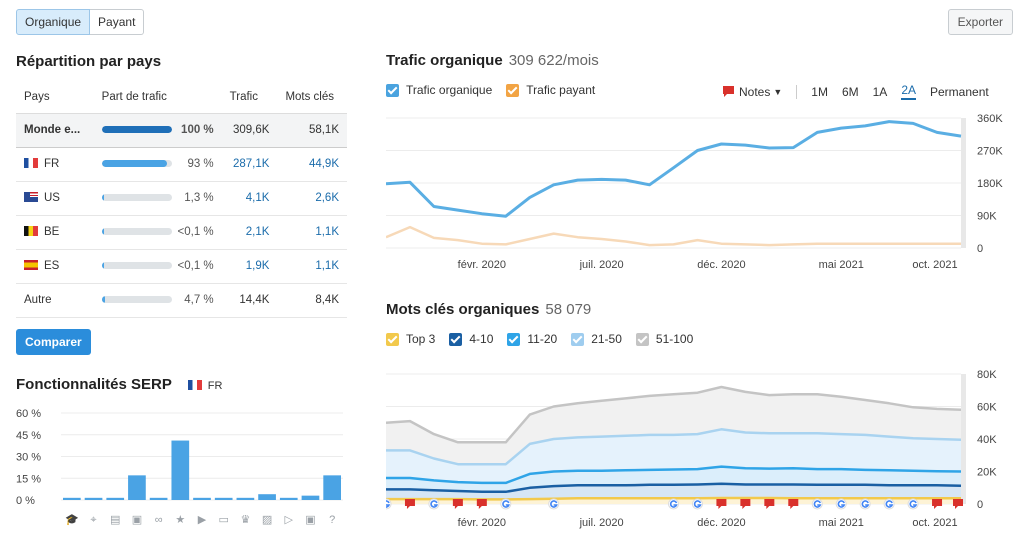 The image size is (1023, 537). What do you see at coordinates (439, 90) in the screenshot?
I see `legend-organic-traffic: Trafic organique` at bounding box center [439, 90].